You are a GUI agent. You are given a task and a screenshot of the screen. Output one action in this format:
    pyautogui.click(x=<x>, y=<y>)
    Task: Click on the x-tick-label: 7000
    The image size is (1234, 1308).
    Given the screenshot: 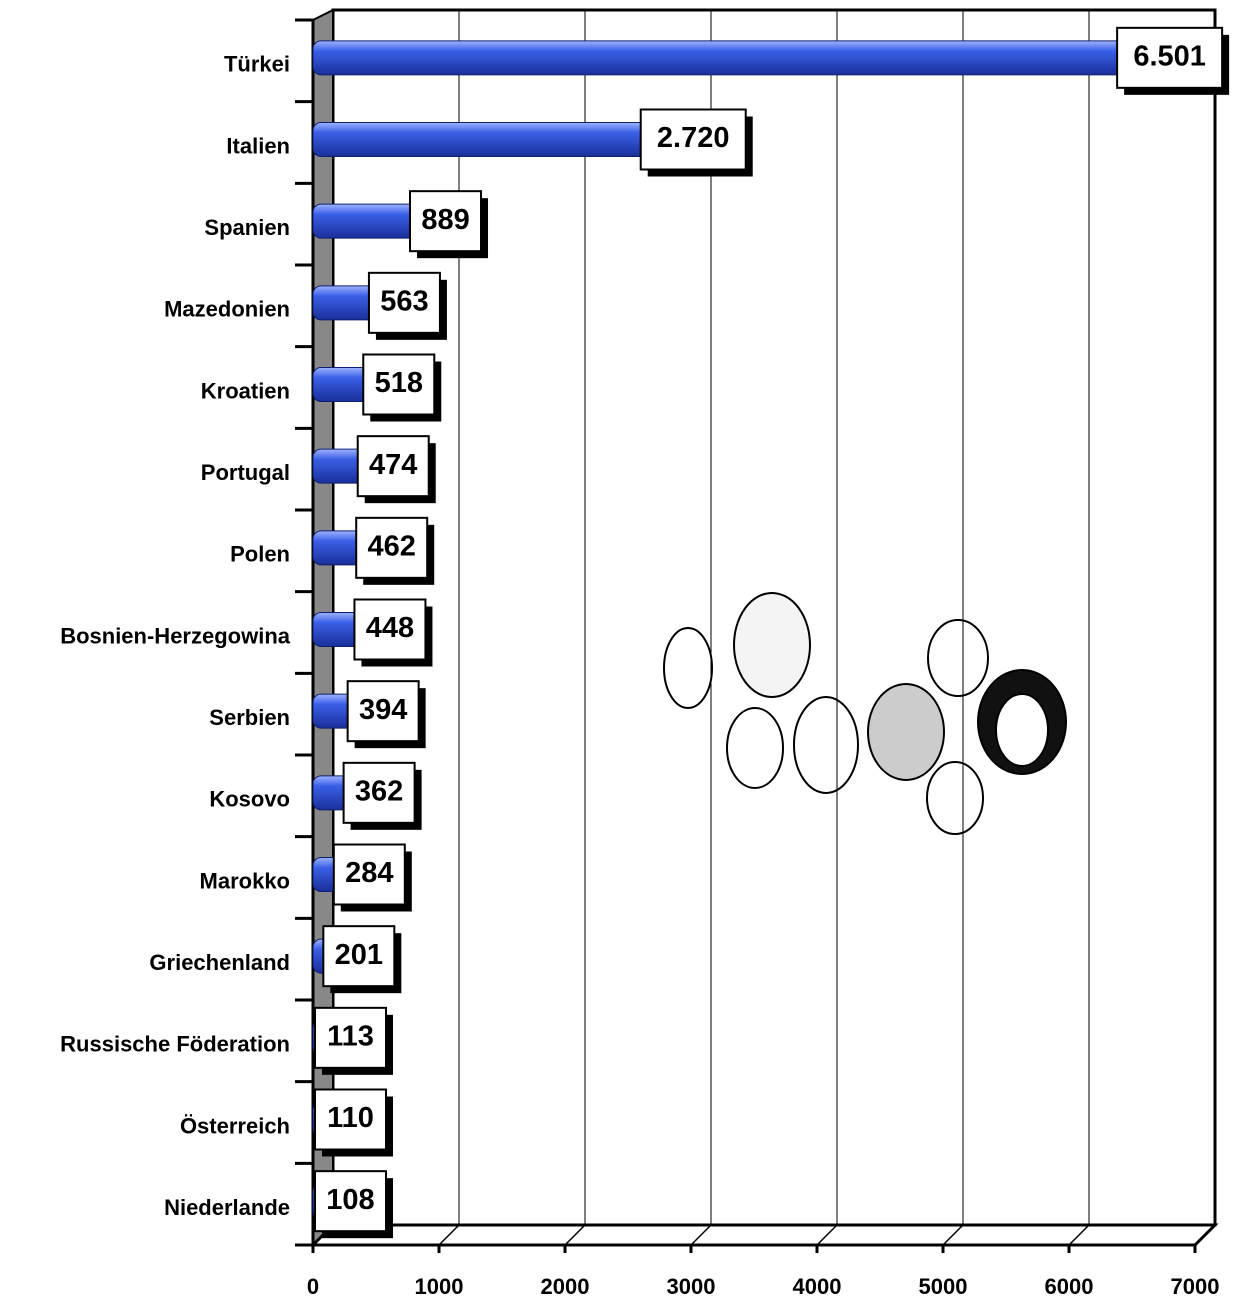 What is the action you would take?
    pyautogui.click(x=1195, y=1286)
    